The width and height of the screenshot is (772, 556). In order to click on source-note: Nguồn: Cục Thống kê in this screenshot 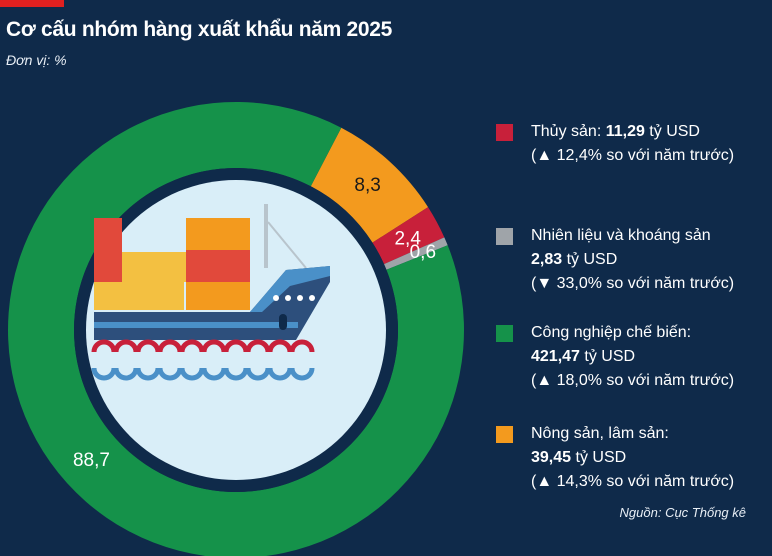, I will do `click(682, 512)`.